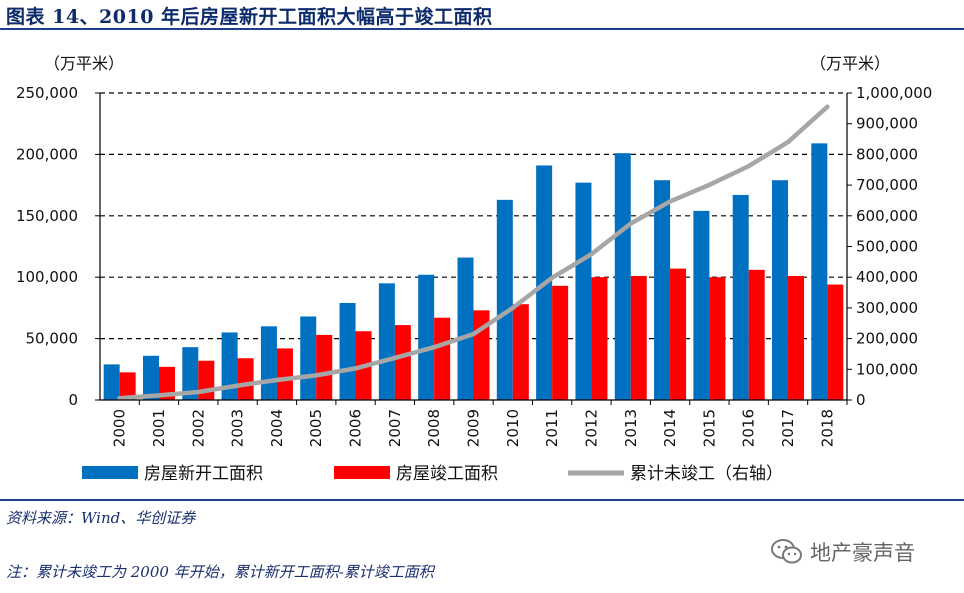 The height and width of the screenshot is (593, 964). Describe the element at coordinates (887, 277) in the screenshot. I see `right-tick-label: 400,000` at that location.